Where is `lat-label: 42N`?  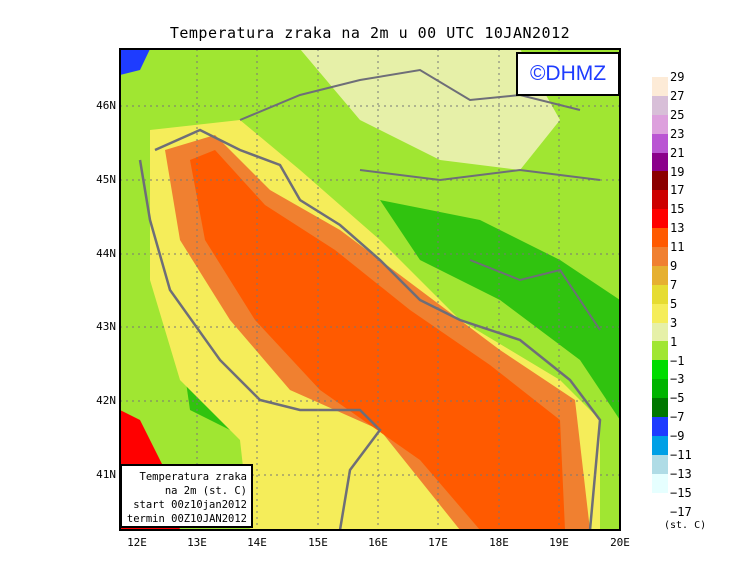 lat-label: 42N is located at coordinates (106, 400).